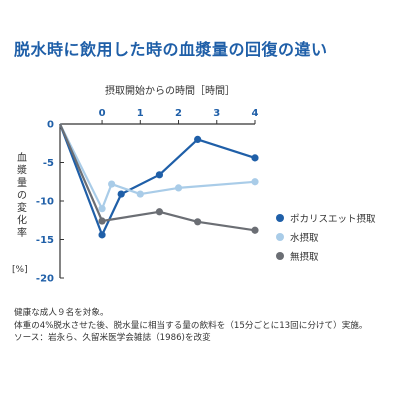 Image resolution: width=400 pixels, height=400 pixels. I want to click on legend-label: 水摂取, so click(304, 238).